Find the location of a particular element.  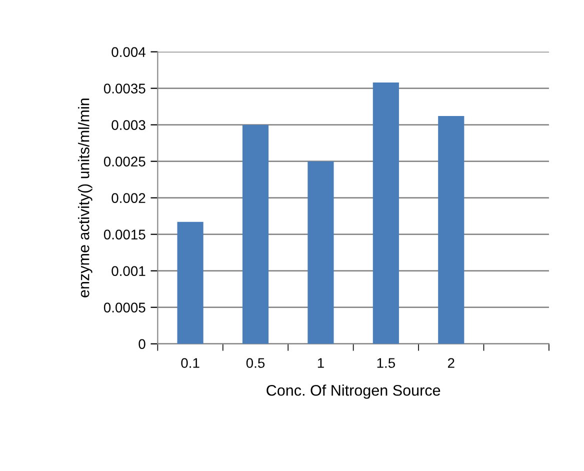

x-tick-label: 0.5 is located at coordinates (255, 363).